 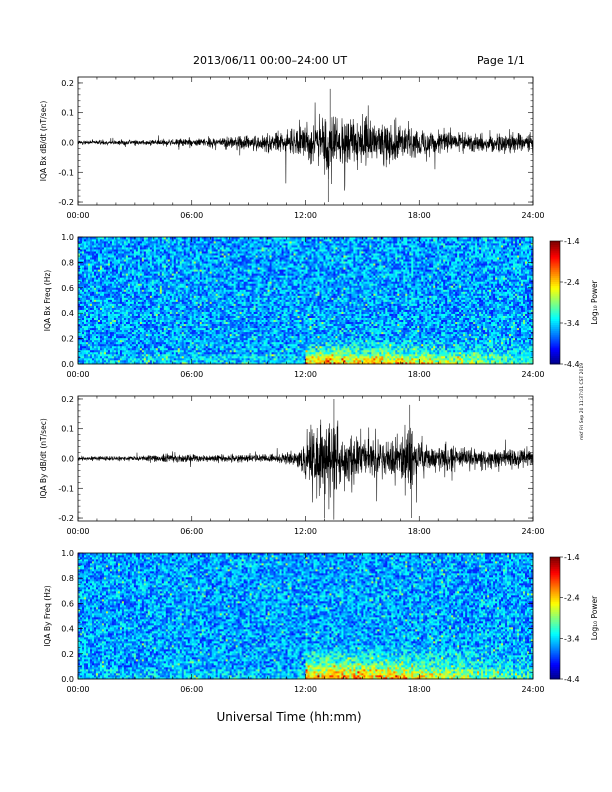 What do you see at coordinates (67, 113) in the screenshot?
I see `y-tick-label: 0.1` at bounding box center [67, 113].